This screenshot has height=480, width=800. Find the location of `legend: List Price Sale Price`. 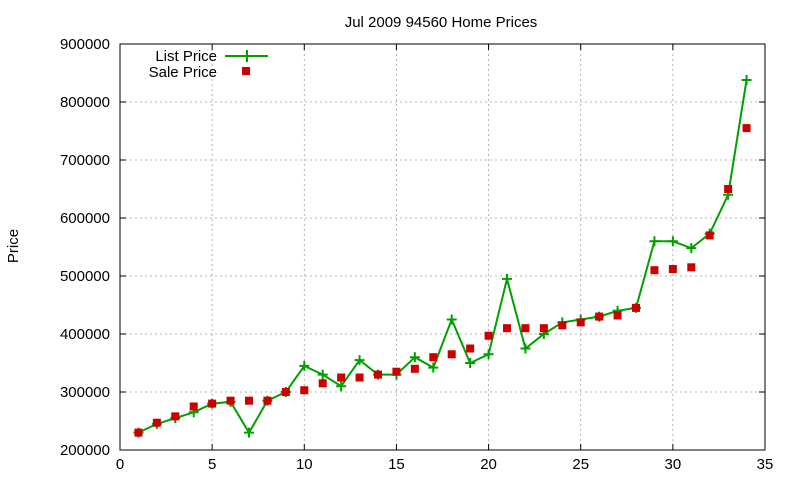

legend: List Price Sale Price is located at coordinates (208, 64).